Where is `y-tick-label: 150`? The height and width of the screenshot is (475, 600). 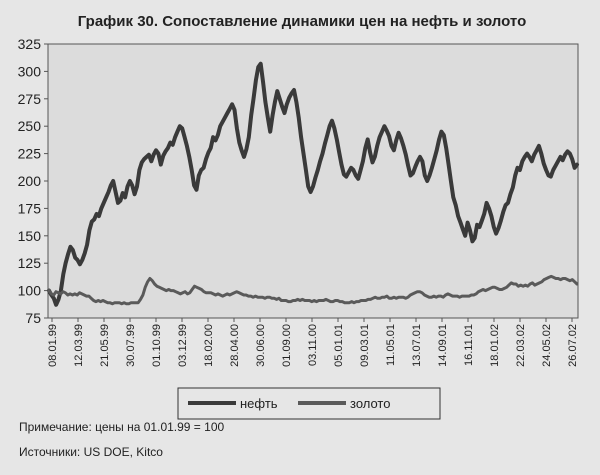 y-tick-label: 150 is located at coordinates (30, 236).